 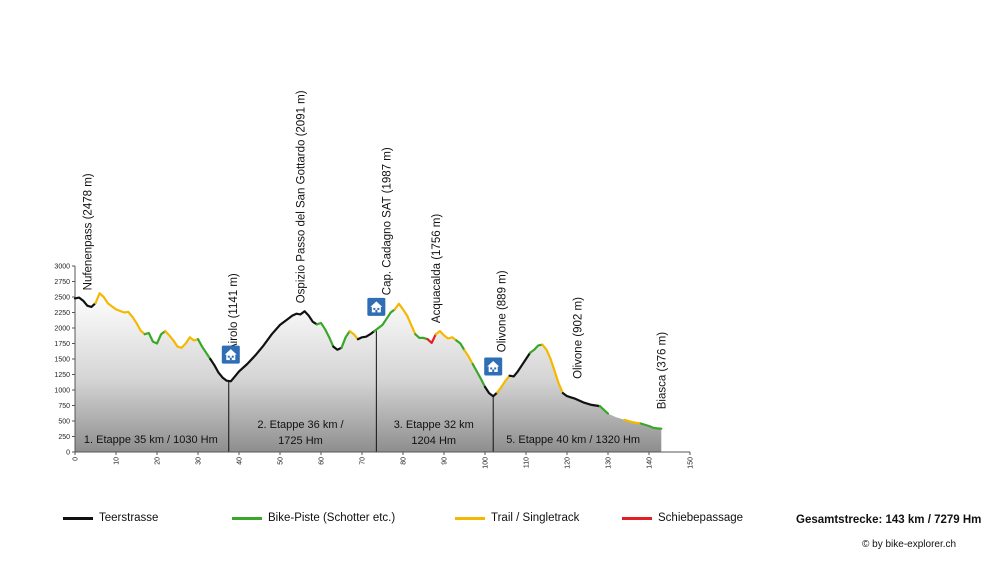 I want to click on stage-label-2-line2: 1725 Hm, so click(x=300, y=441).